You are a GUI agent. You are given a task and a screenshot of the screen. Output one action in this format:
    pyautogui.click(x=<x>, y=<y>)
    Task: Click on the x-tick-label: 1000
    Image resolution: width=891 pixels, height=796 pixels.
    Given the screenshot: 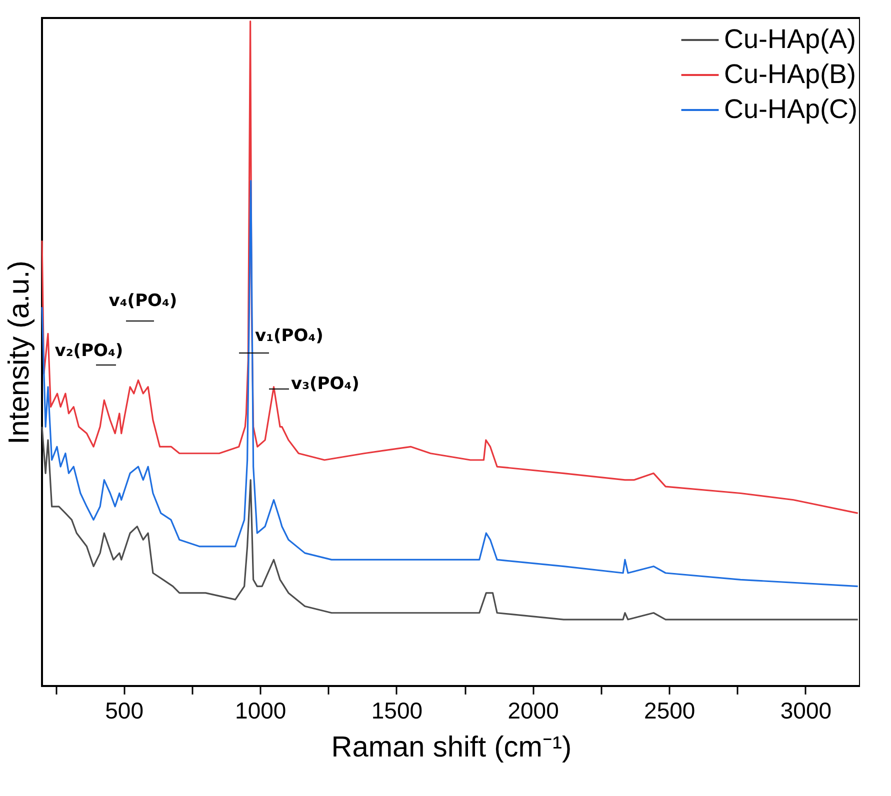 What is the action you would take?
    pyautogui.click(x=260, y=711)
    